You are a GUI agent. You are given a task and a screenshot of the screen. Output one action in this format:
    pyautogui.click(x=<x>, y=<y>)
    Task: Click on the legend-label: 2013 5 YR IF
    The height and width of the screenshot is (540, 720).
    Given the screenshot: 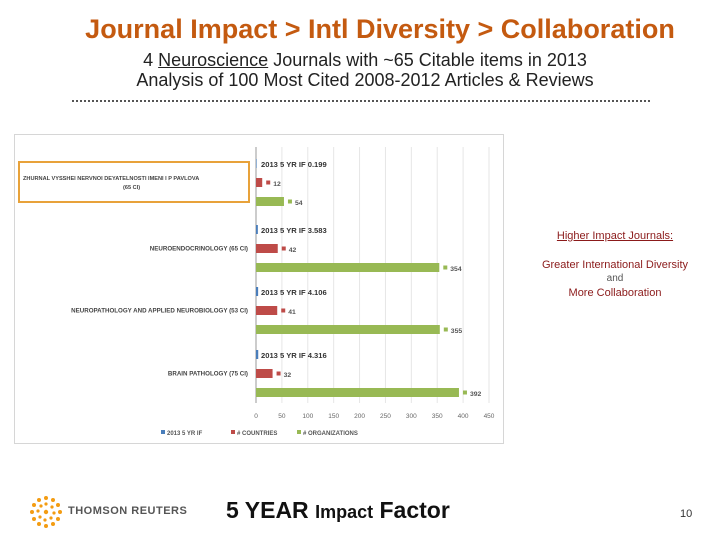 What is the action you would take?
    pyautogui.click(x=185, y=434)
    